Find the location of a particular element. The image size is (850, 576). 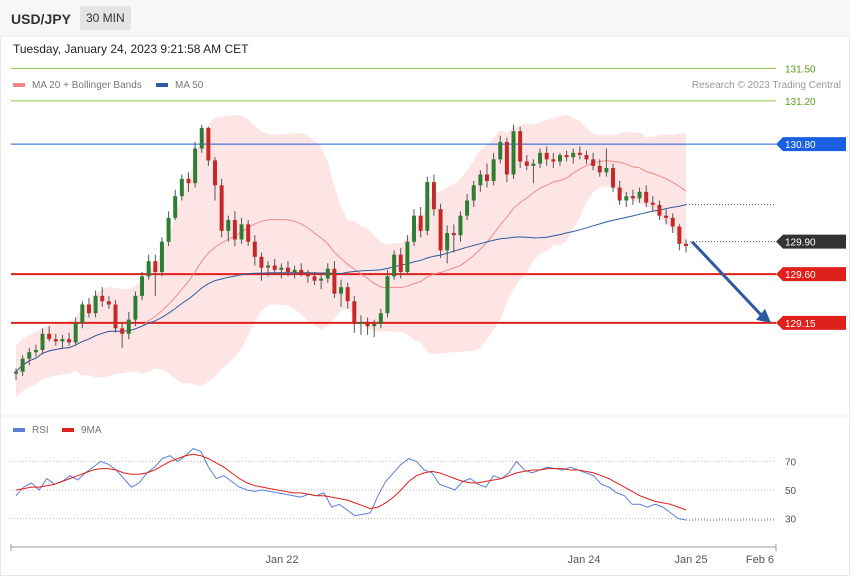

rsi-swatch is located at coordinates (19, 430).